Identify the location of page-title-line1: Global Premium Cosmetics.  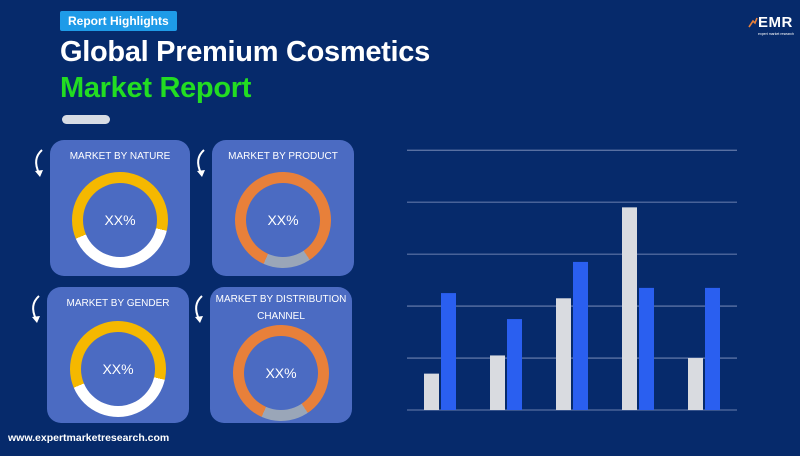
(245, 52).